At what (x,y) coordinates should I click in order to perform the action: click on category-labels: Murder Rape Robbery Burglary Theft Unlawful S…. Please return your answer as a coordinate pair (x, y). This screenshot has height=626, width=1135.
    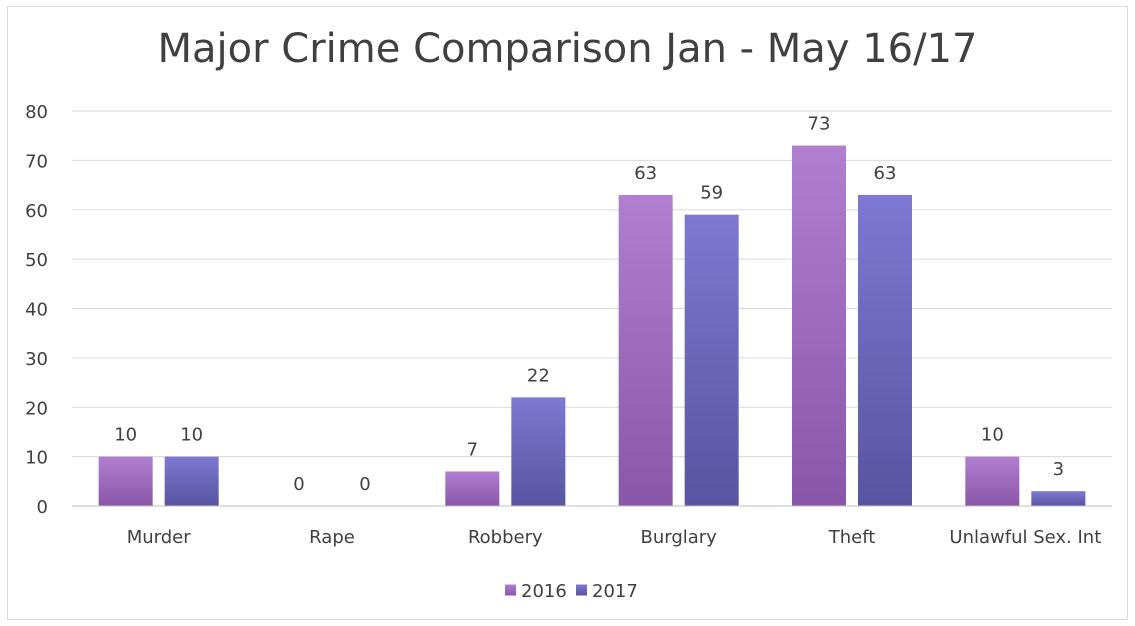
    Looking at the image, I should click on (614, 537).